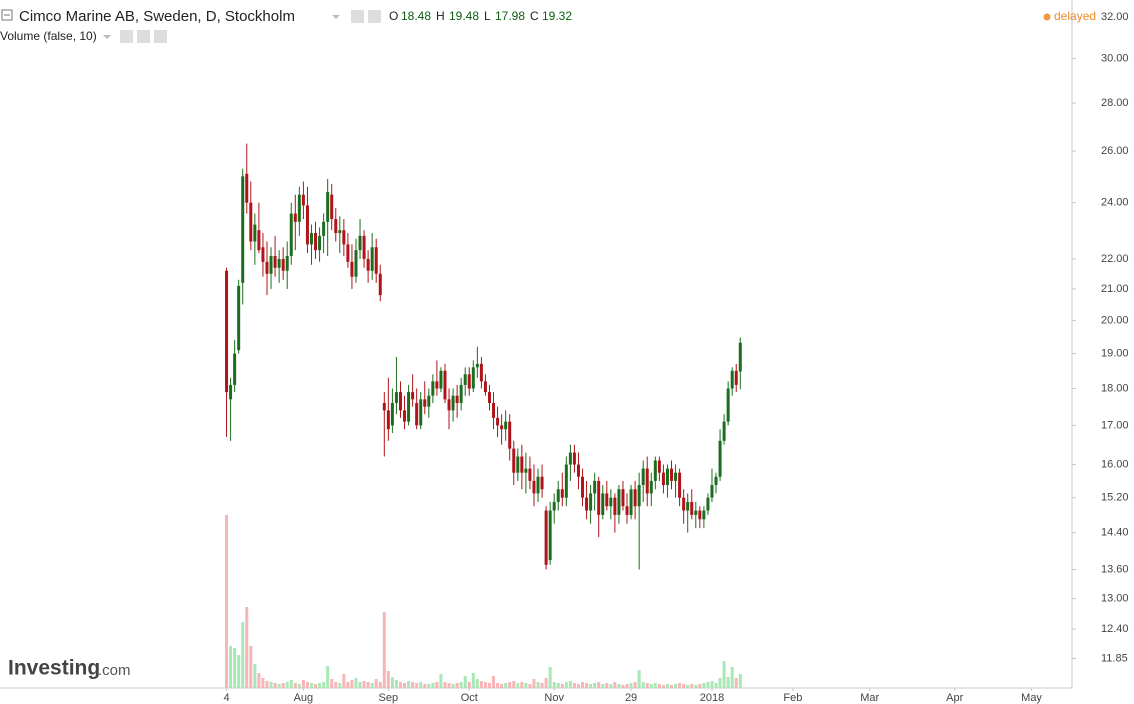 The image size is (1134, 704). Describe the element at coordinates (143, 36) in the screenshot. I see `indicator-format` at that location.